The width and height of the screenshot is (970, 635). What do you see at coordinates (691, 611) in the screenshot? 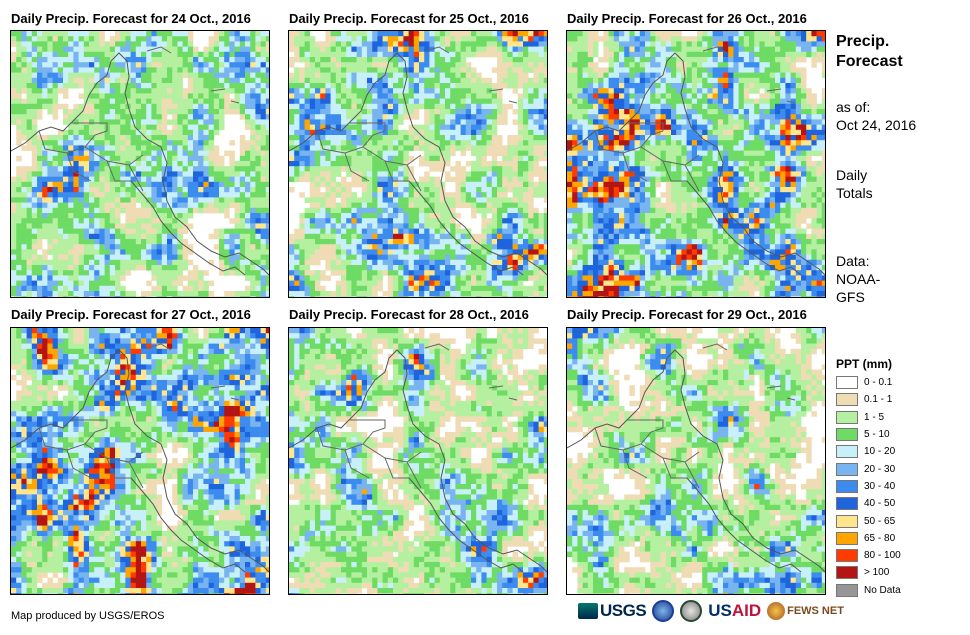
I see `nasa-seal-icon` at bounding box center [691, 611].